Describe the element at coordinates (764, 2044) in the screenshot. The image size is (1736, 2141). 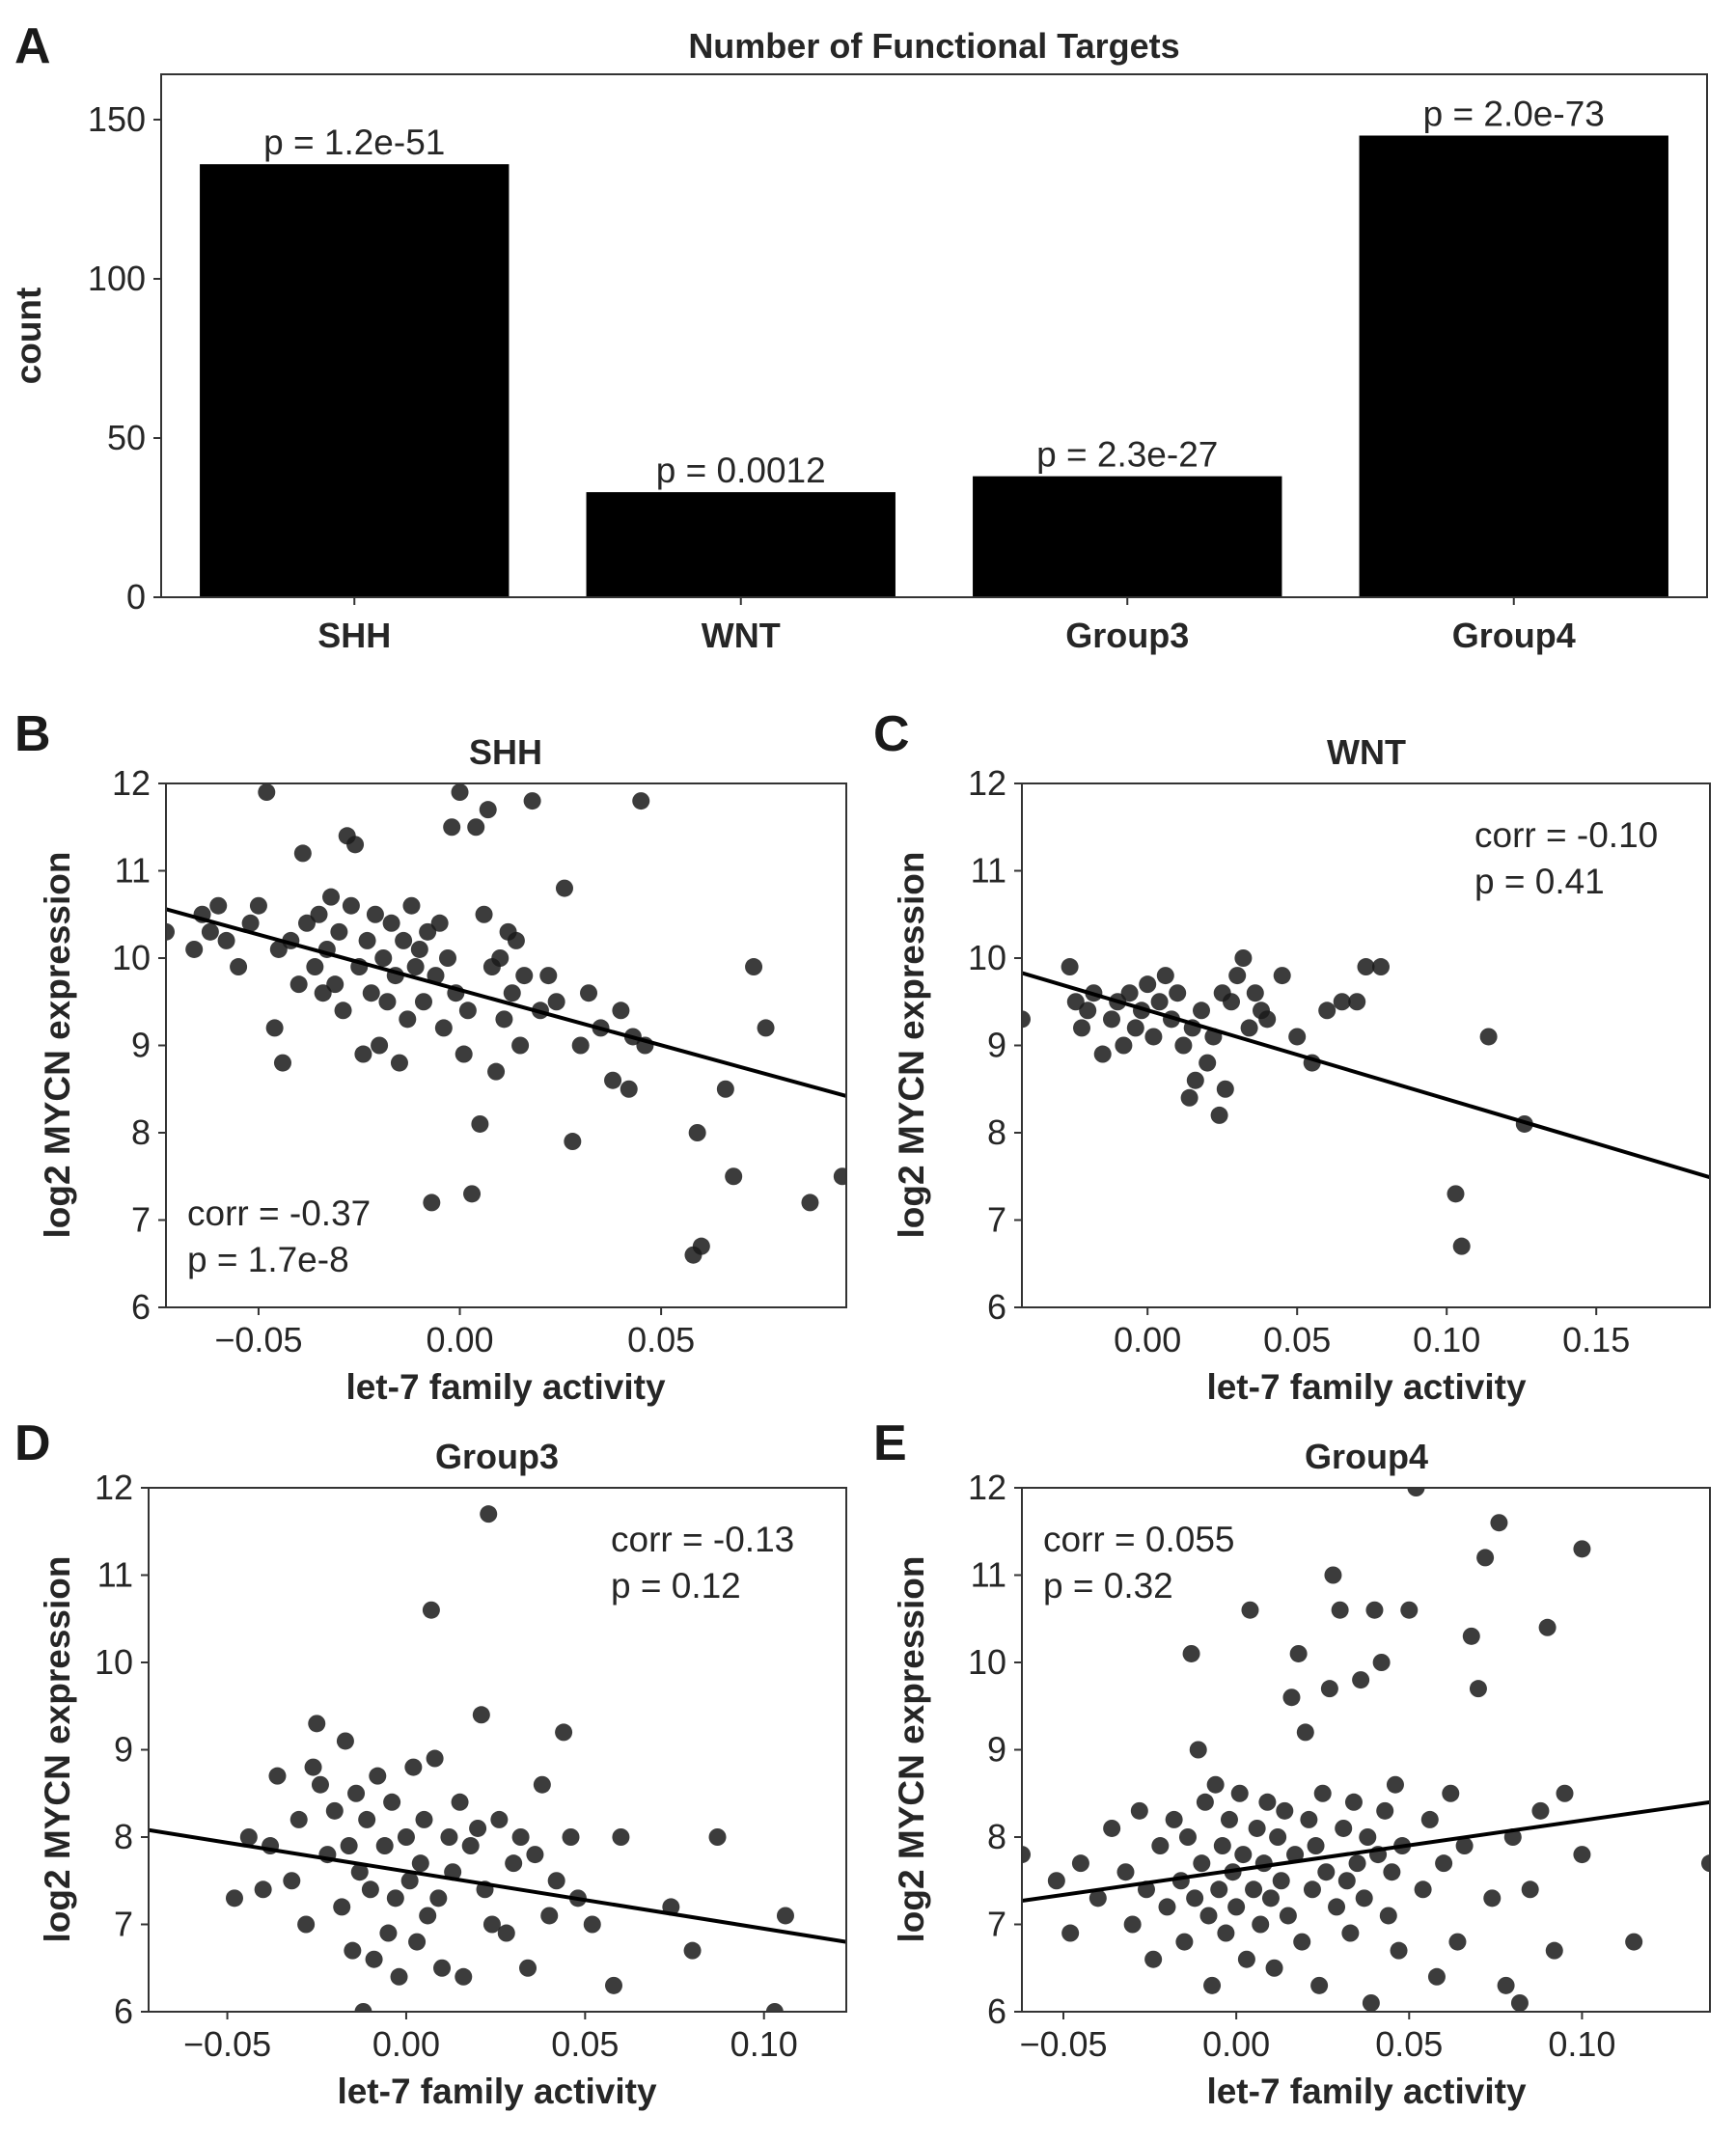
I see `x-tick-label: 0.10` at that location.